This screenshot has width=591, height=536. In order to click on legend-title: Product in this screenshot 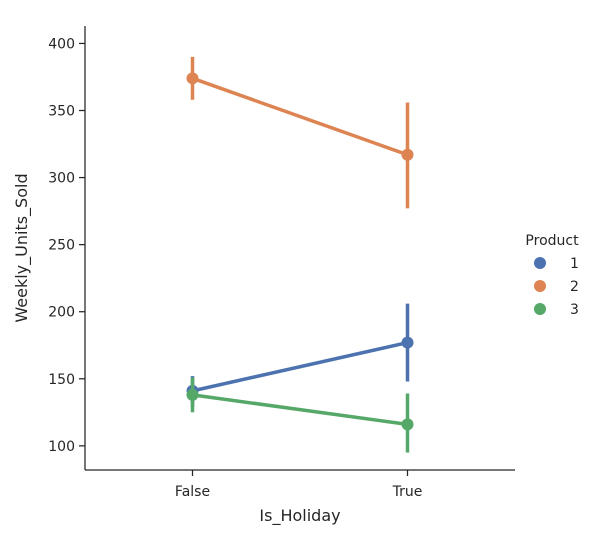, I will do `click(552, 241)`.